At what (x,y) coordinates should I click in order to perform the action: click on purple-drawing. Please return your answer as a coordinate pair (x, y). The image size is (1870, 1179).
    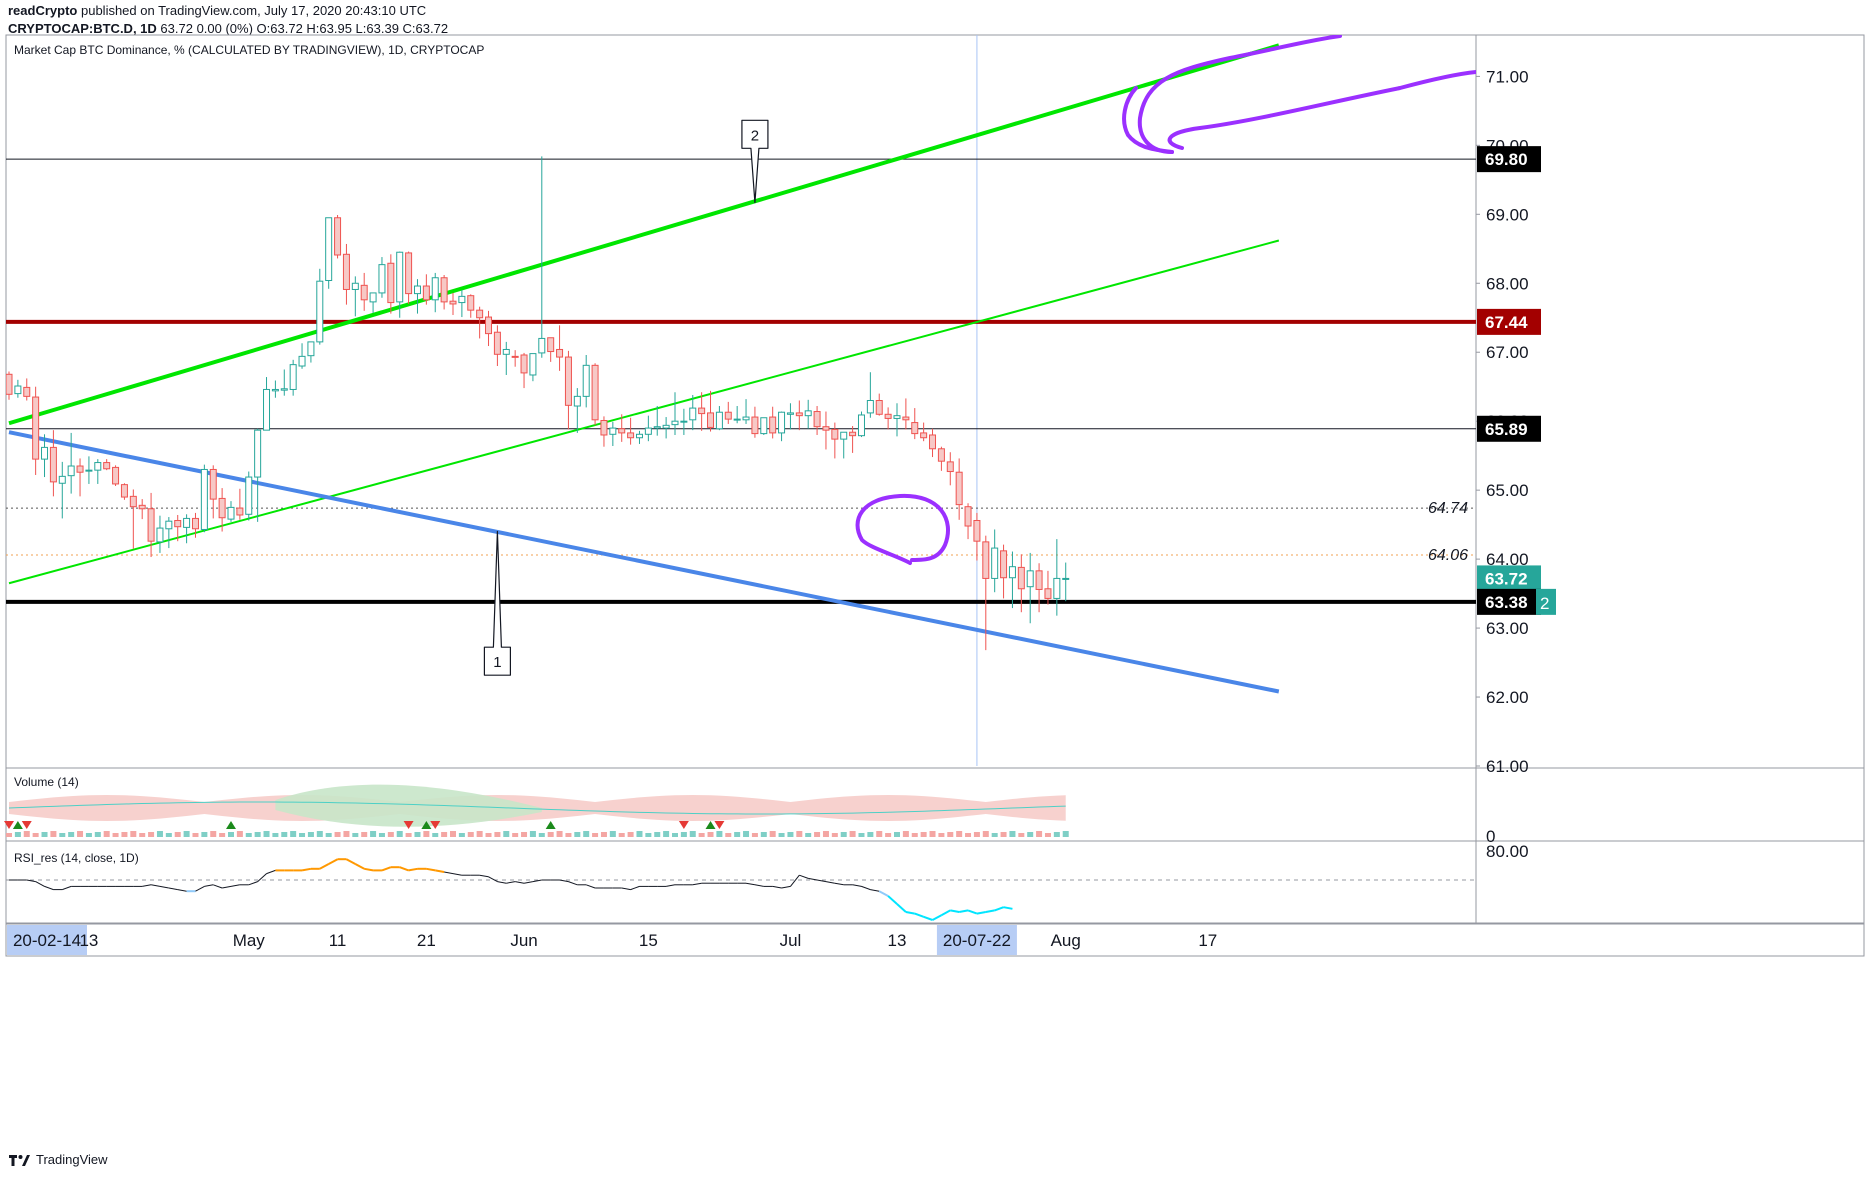
    Looking at the image, I should click on (1239, 94).